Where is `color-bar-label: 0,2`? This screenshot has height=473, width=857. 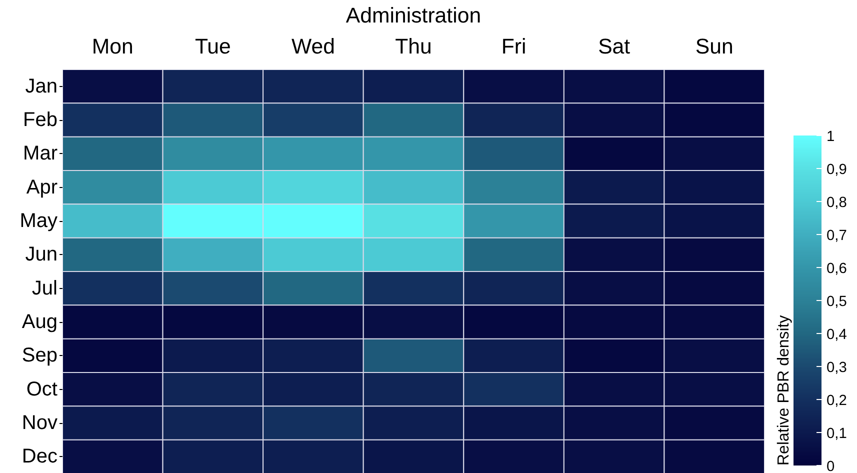 color-bar-label: 0,2 is located at coordinates (836, 401).